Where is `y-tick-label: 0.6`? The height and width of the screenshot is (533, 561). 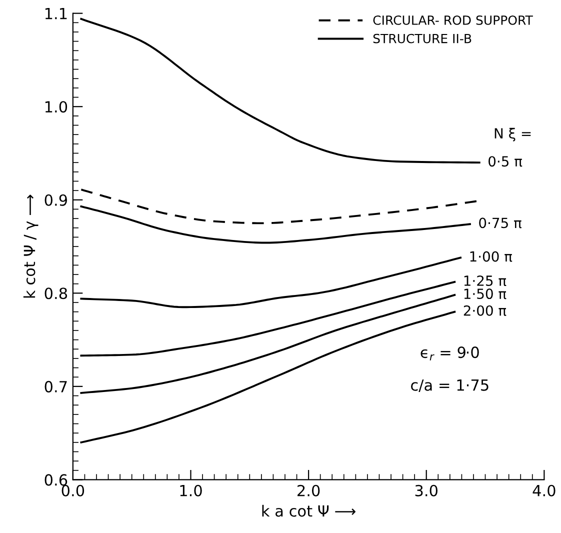
y-tick-label: 0.6 is located at coordinates (56, 480).